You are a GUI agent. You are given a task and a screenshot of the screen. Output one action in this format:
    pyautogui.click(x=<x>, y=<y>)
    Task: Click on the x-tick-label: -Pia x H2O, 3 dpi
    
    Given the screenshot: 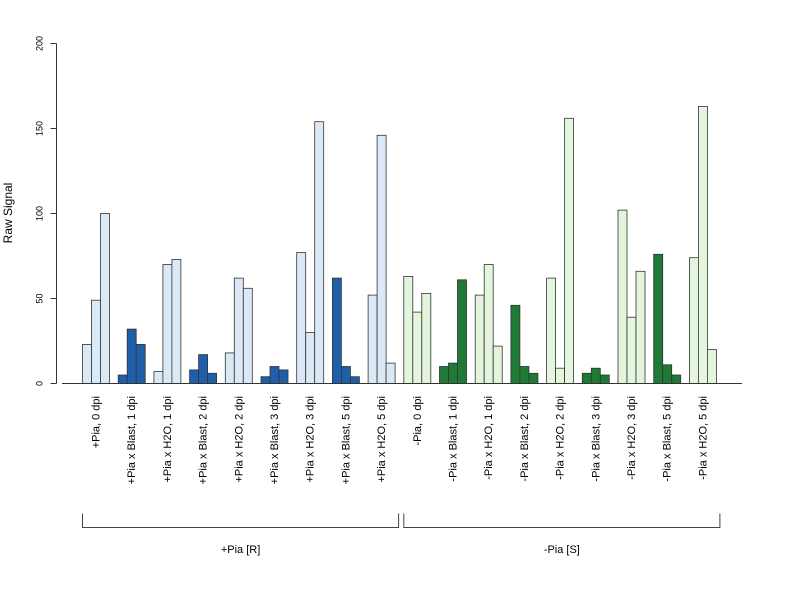 What is the action you would take?
    pyautogui.click(x=632, y=438)
    